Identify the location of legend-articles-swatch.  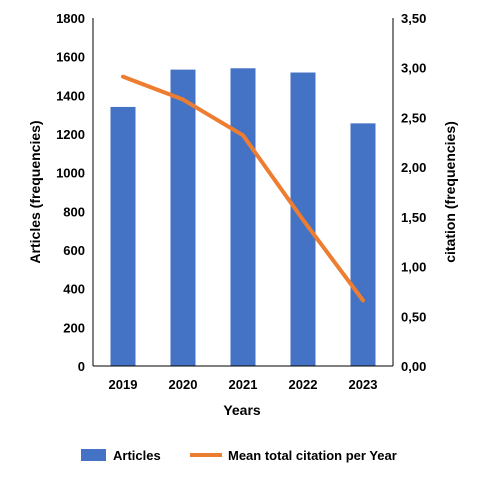
(93, 455).